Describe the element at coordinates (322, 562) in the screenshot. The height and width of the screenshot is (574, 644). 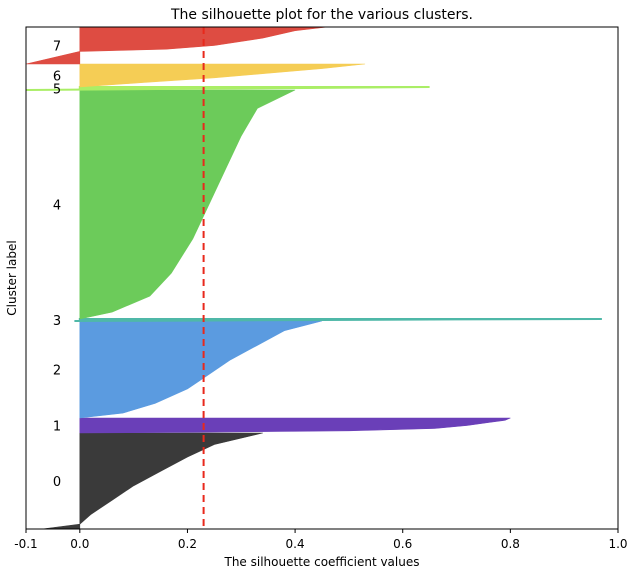
I see `x-axis-label: The silhouette coefficient values` at that location.